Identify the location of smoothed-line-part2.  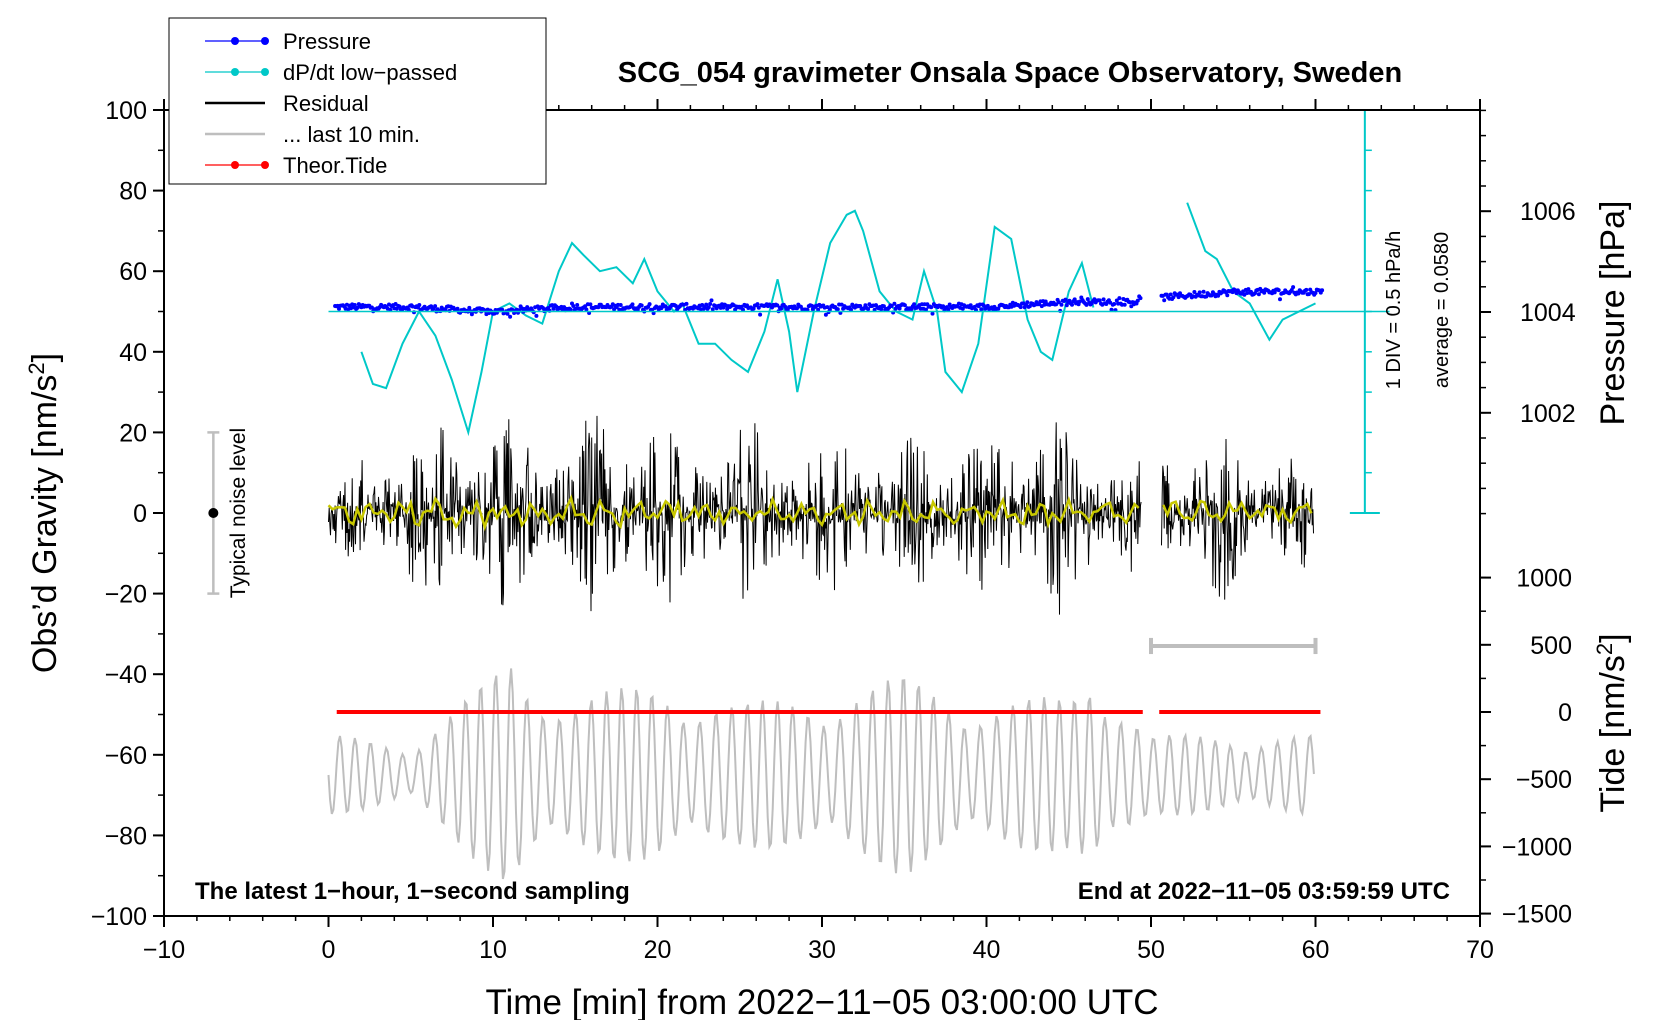
(1237, 512).